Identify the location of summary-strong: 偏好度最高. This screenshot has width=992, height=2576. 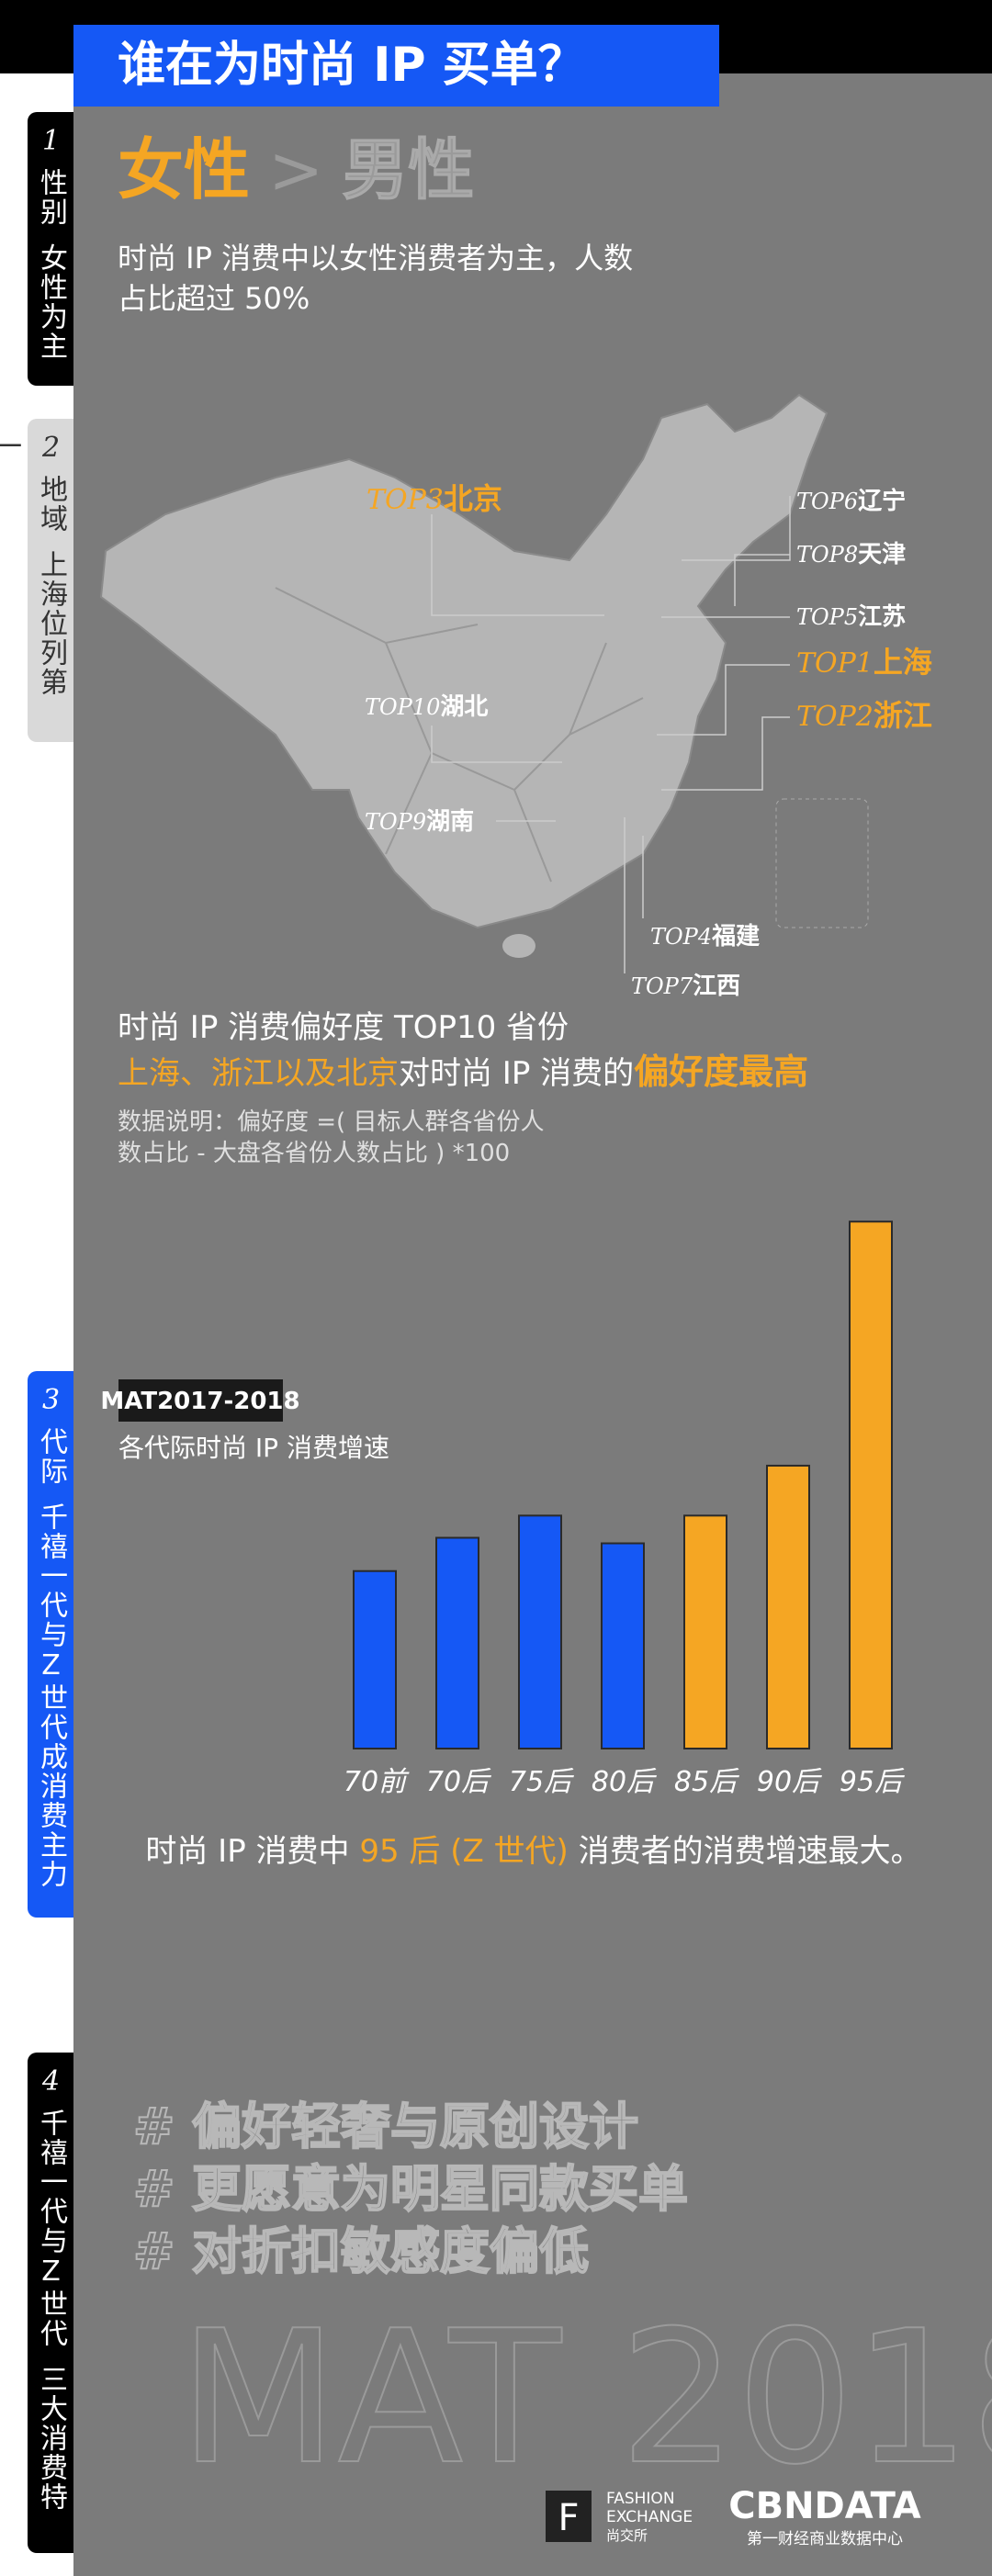
(721, 1072).